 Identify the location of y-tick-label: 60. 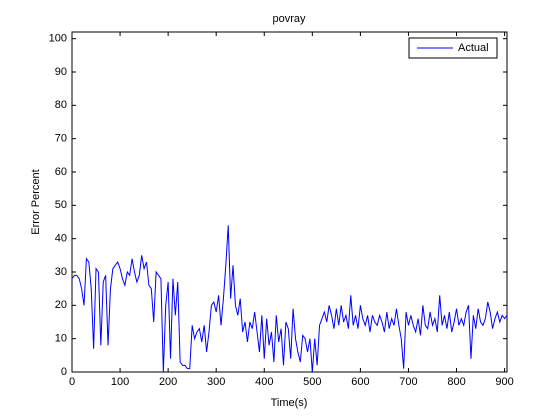
(61, 172).